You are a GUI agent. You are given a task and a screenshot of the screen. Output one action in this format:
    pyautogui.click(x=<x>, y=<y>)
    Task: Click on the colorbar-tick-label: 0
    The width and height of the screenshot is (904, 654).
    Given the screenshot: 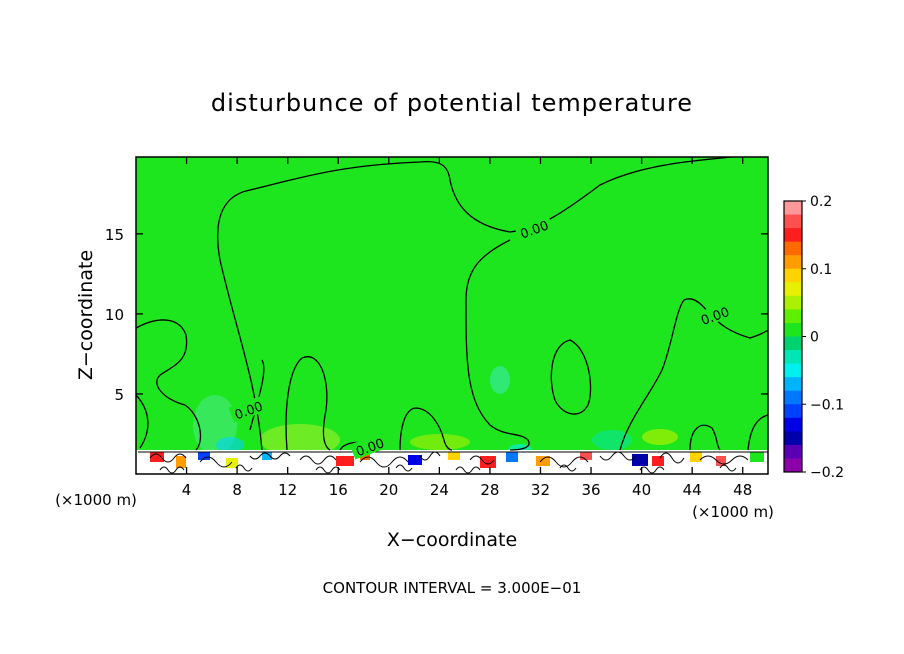 What is the action you would take?
    pyautogui.click(x=814, y=338)
    